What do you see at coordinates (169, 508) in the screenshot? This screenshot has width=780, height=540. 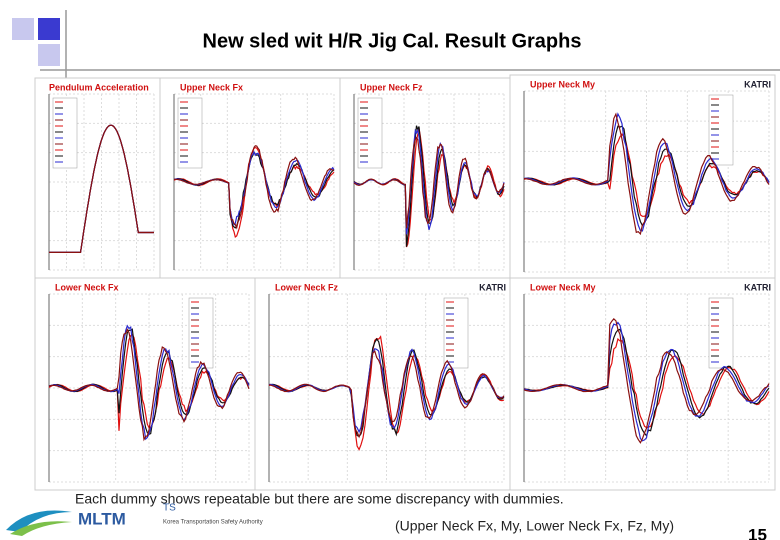 I see `logo-text: TS` at bounding box center [169, 508].